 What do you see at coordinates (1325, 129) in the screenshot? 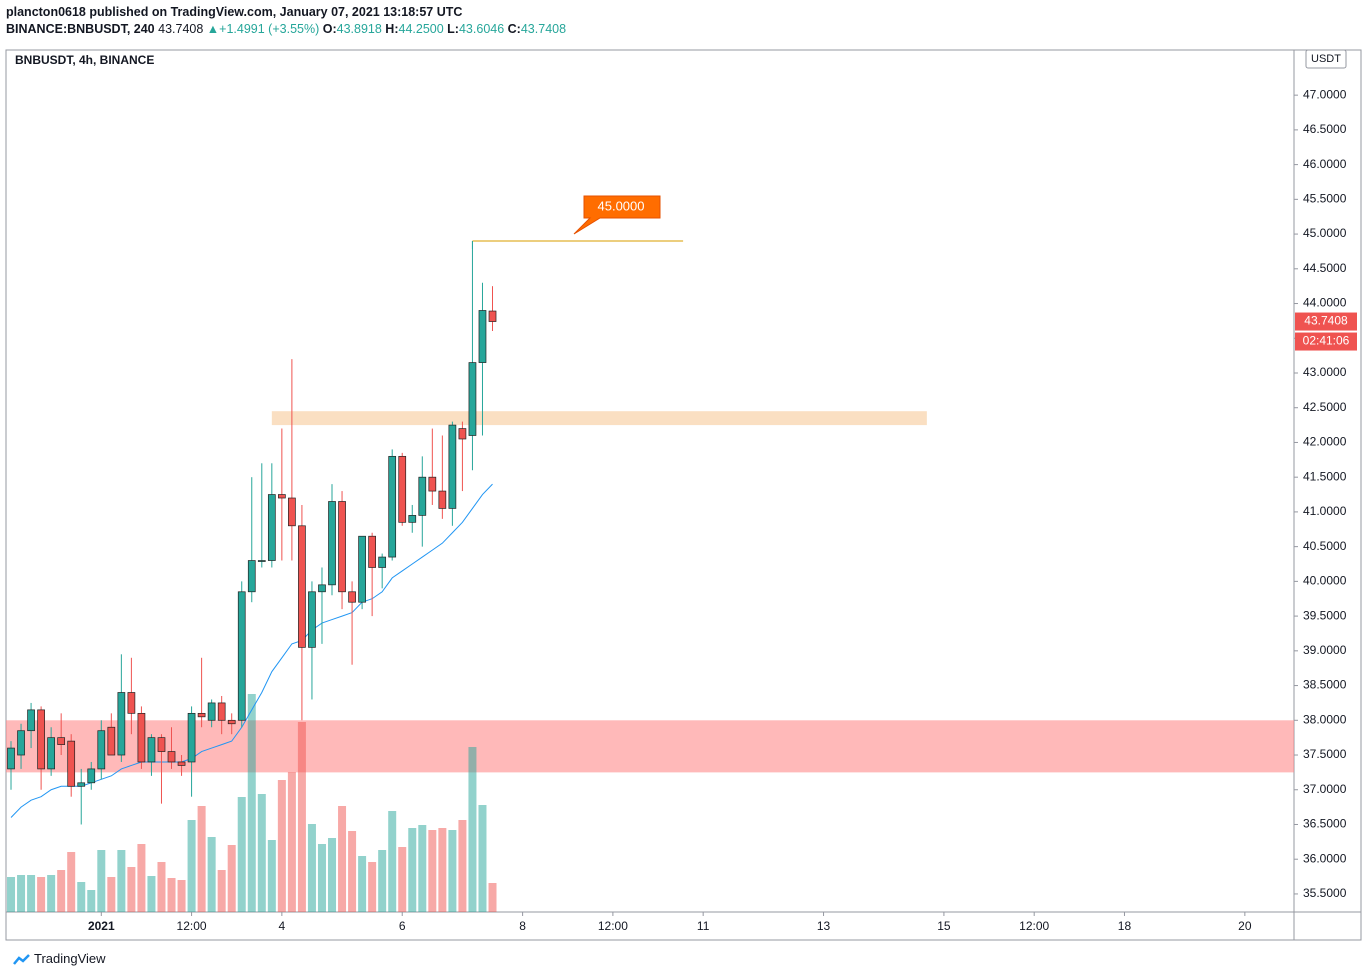
I see `y-tick-label: 46.5000` at bounding box center [1325, 129].